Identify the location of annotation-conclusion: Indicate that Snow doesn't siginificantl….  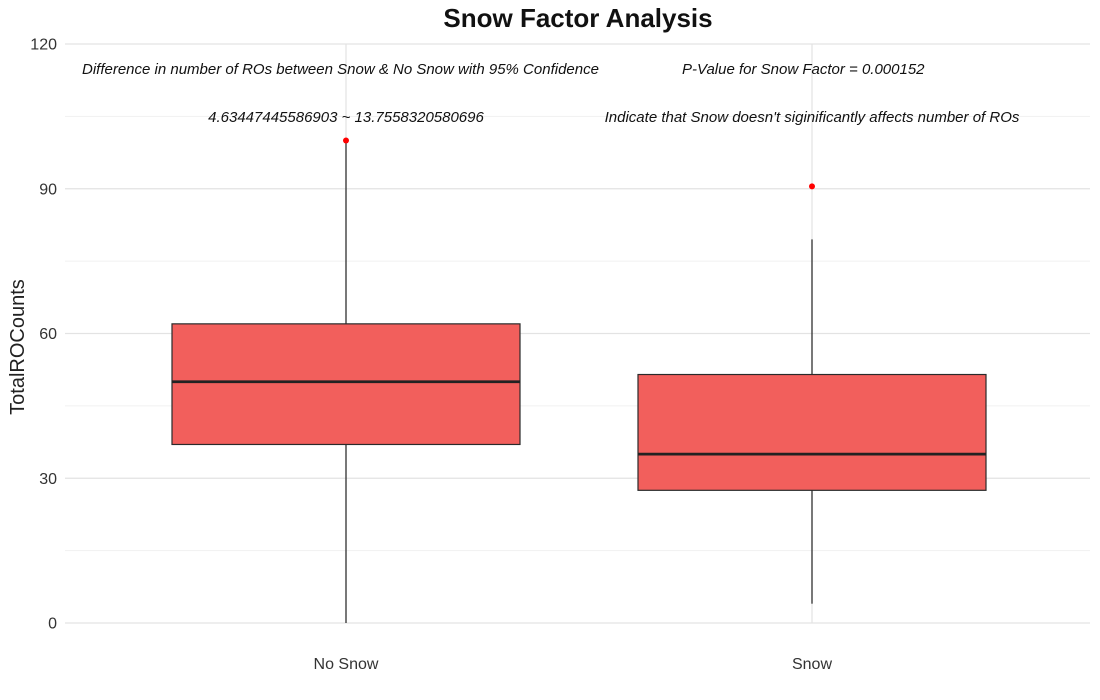
(812, 117).